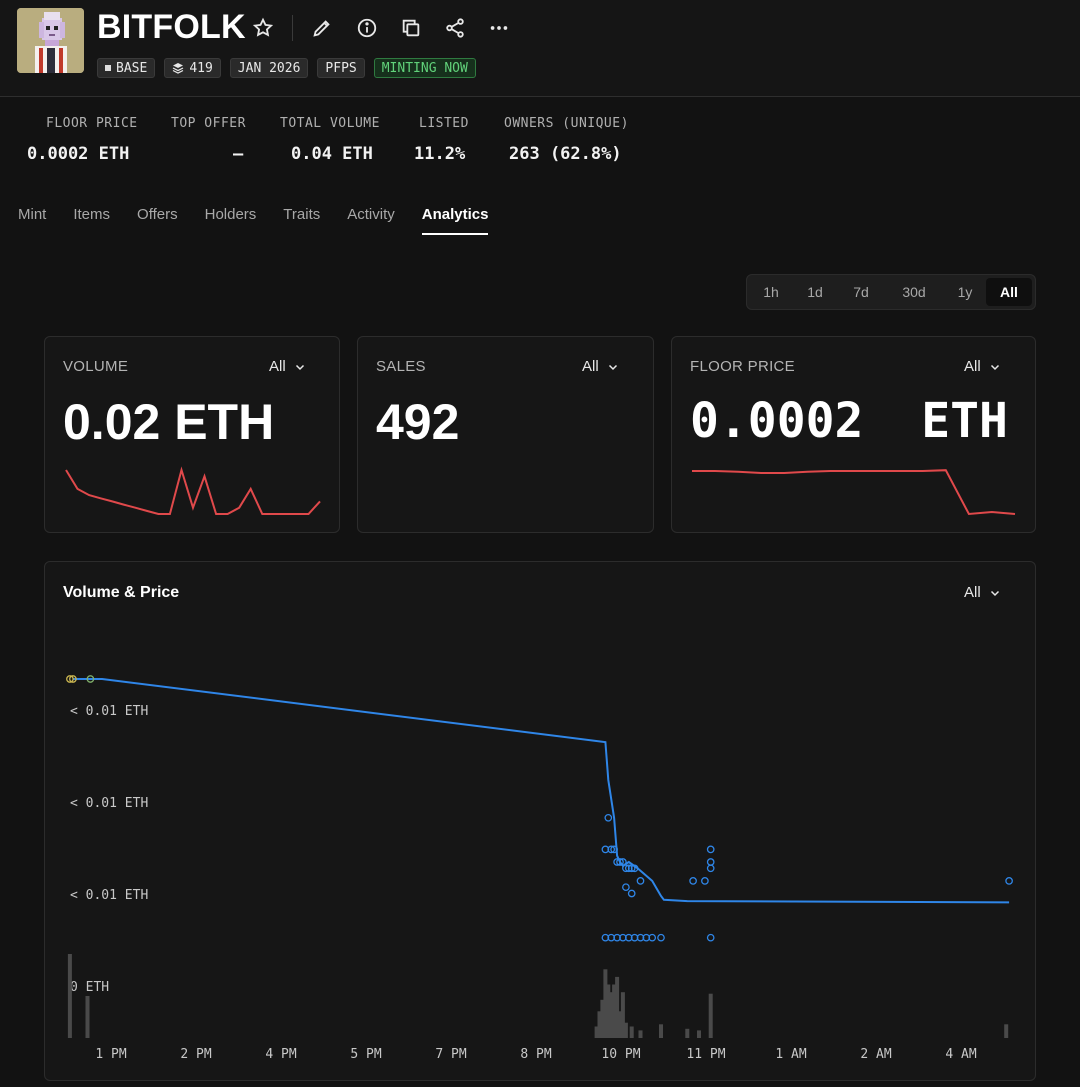 The image size is (1080, 1087). What do you see at coordinates (600, 366) in the screenshot?
I see `sales-filter-dropdown: All` at bounding box center [600, 366].